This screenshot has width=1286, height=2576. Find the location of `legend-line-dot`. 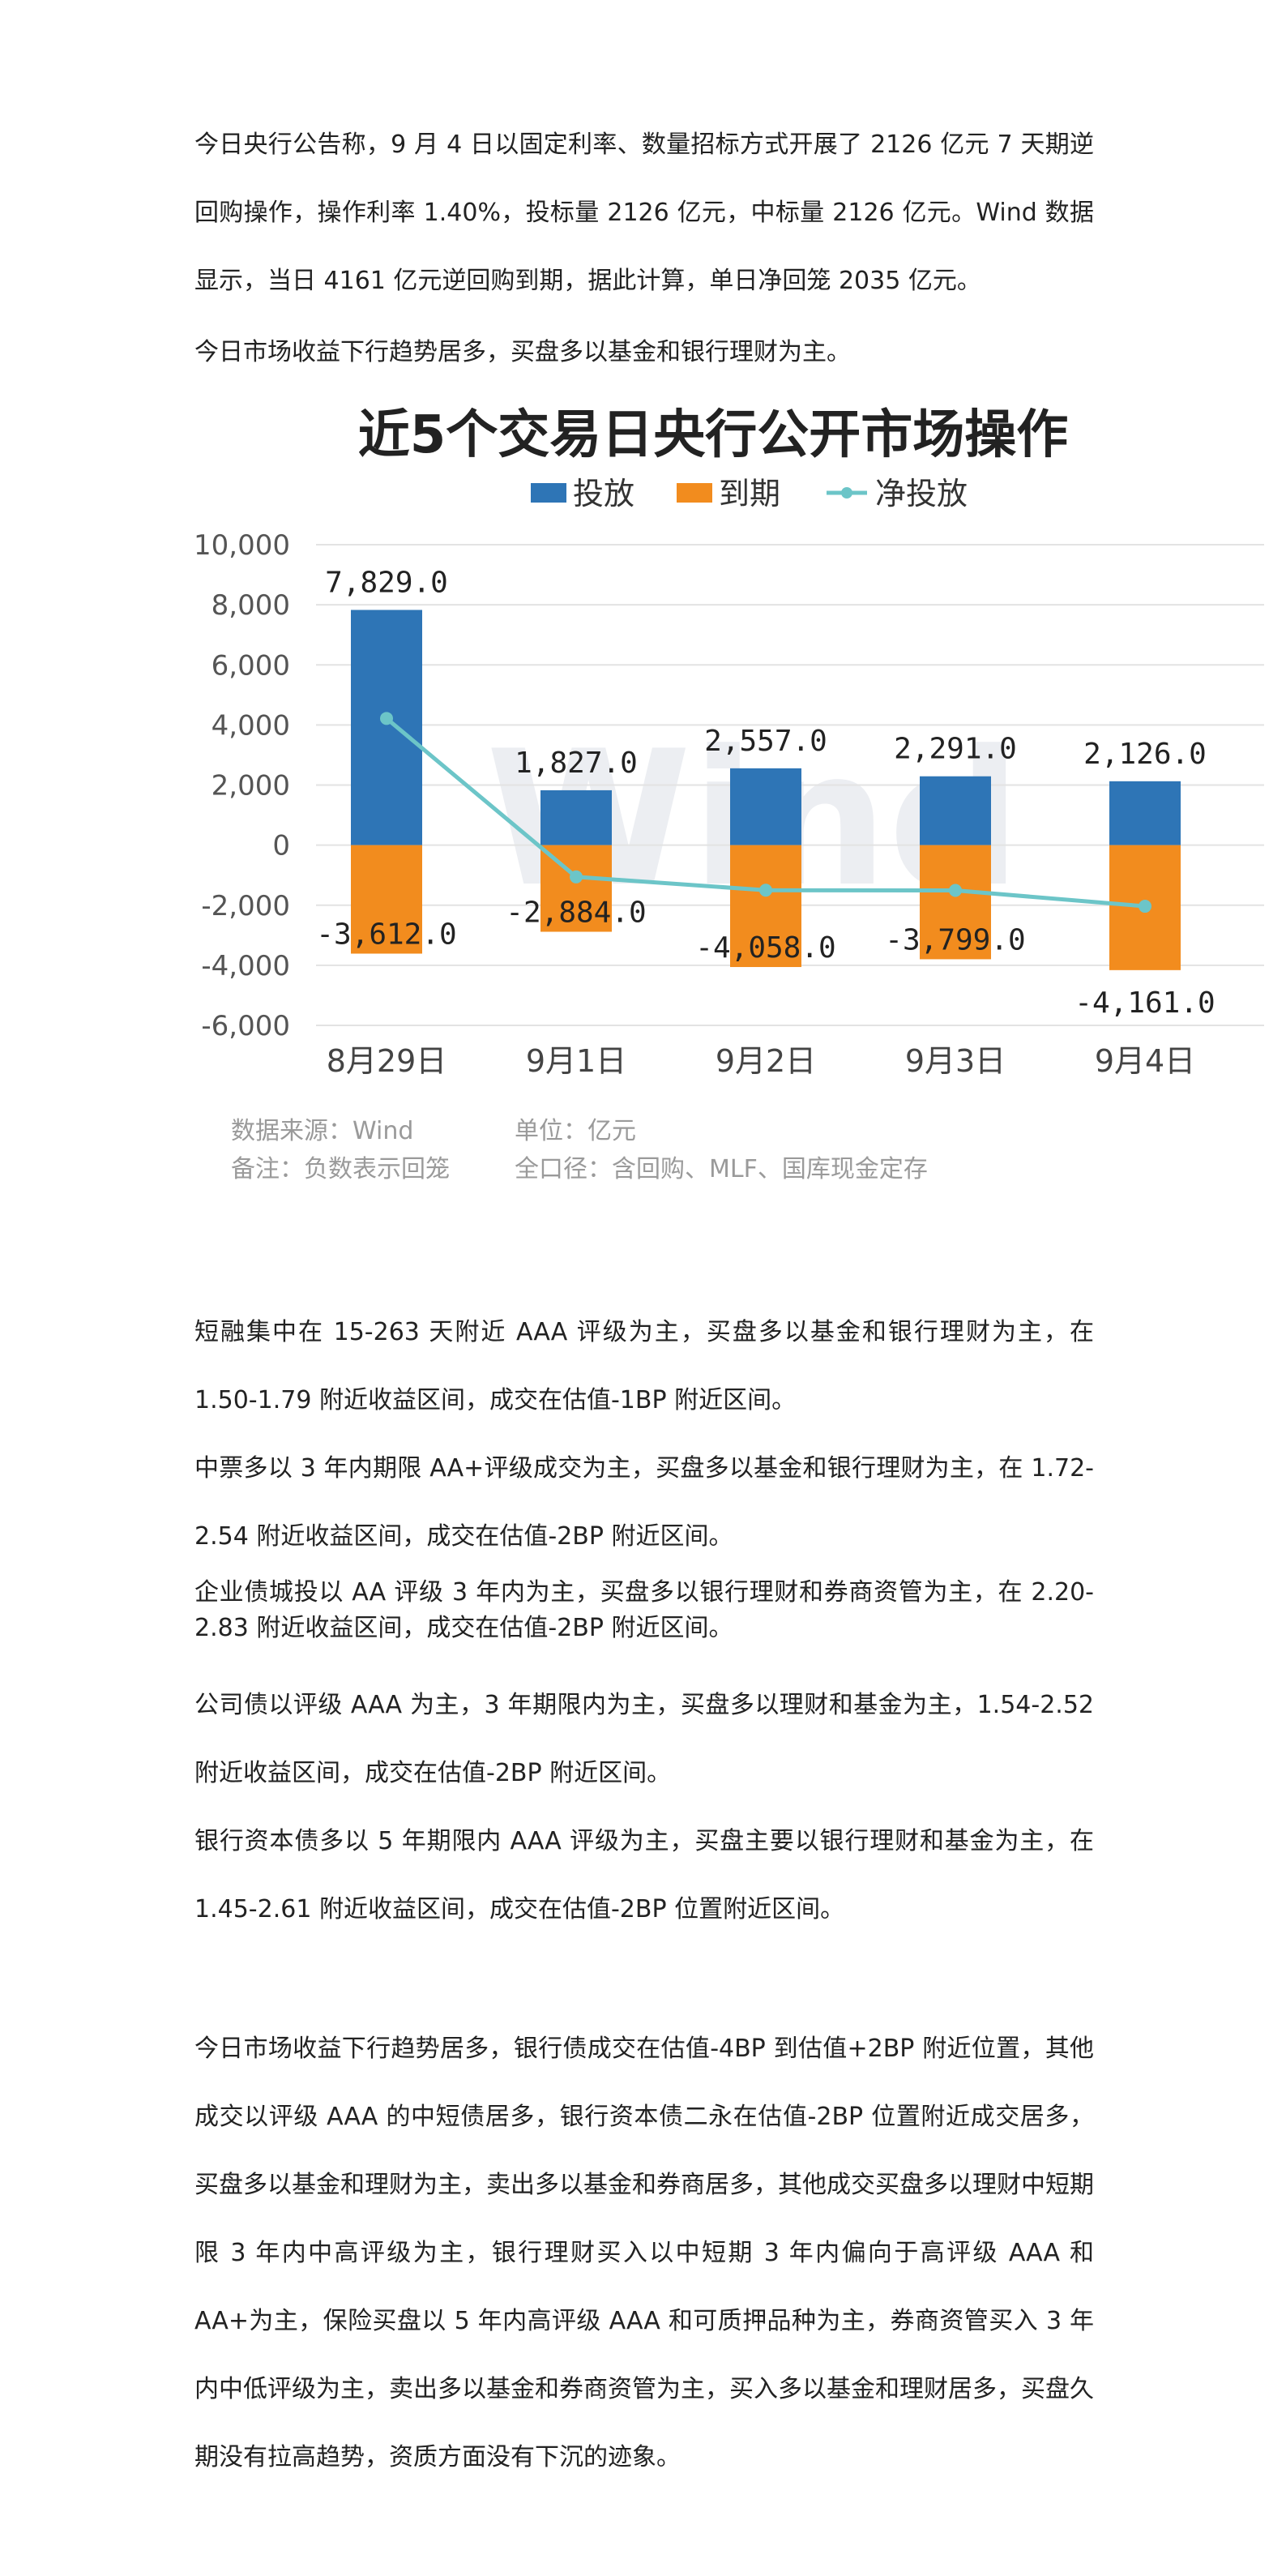

legend-line-dot is located at coordinates (847, 493).